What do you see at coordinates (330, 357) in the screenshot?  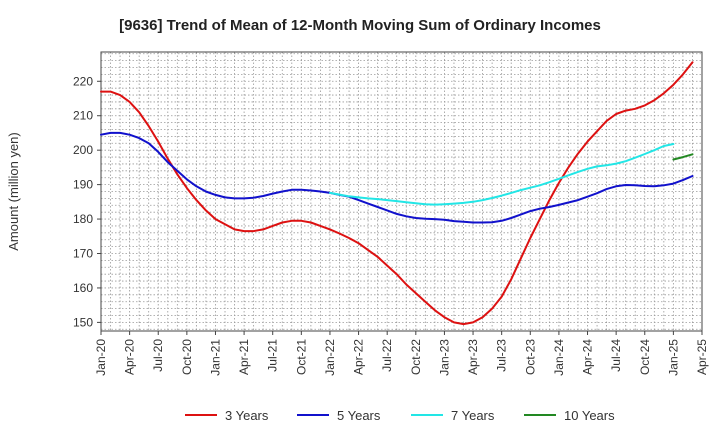 I see `x-tick-label: Jan-22` at bounding box center [330, 357].